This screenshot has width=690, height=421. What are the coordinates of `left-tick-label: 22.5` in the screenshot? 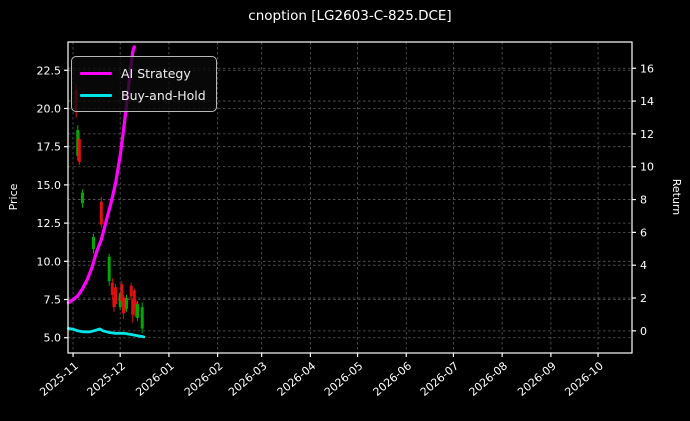 It's located at (49, 70).